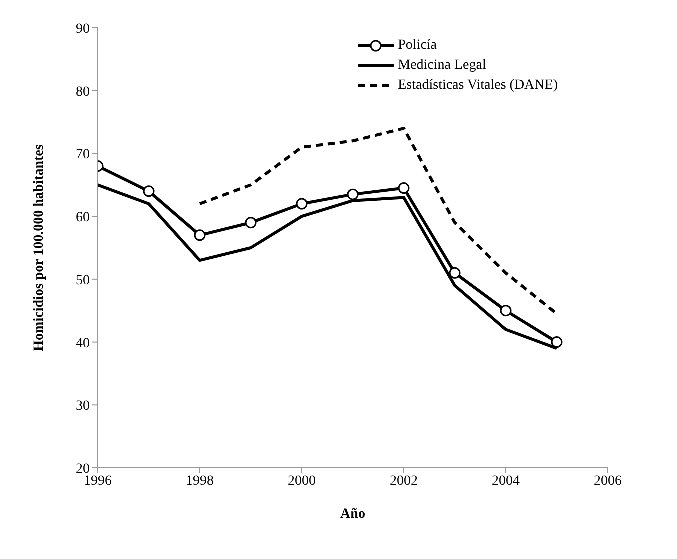  What do you see at coordinates (83, 344) in the screenshot?
I see `y-tick-label: 40` at bounding box center [83, 344].